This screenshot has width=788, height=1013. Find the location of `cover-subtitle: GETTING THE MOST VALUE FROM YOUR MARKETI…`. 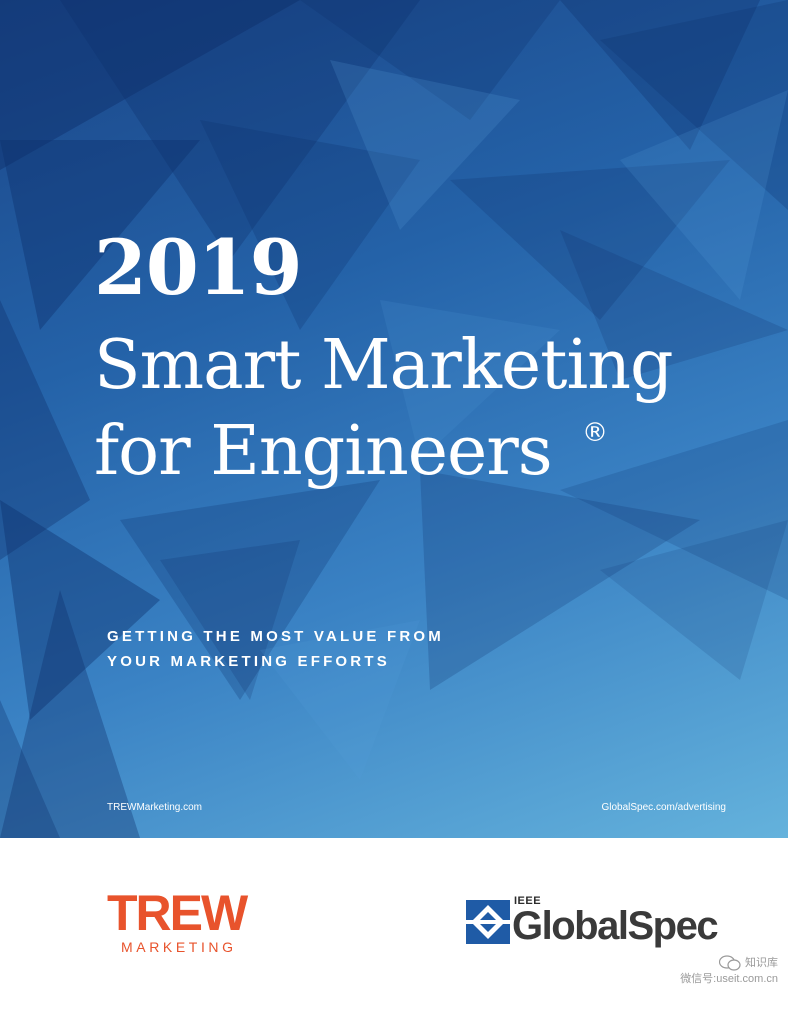

cover-subtitle: GETTING THE MOST VALUE FROM YOUR MARKETI… is located at coordinates (275, 649).